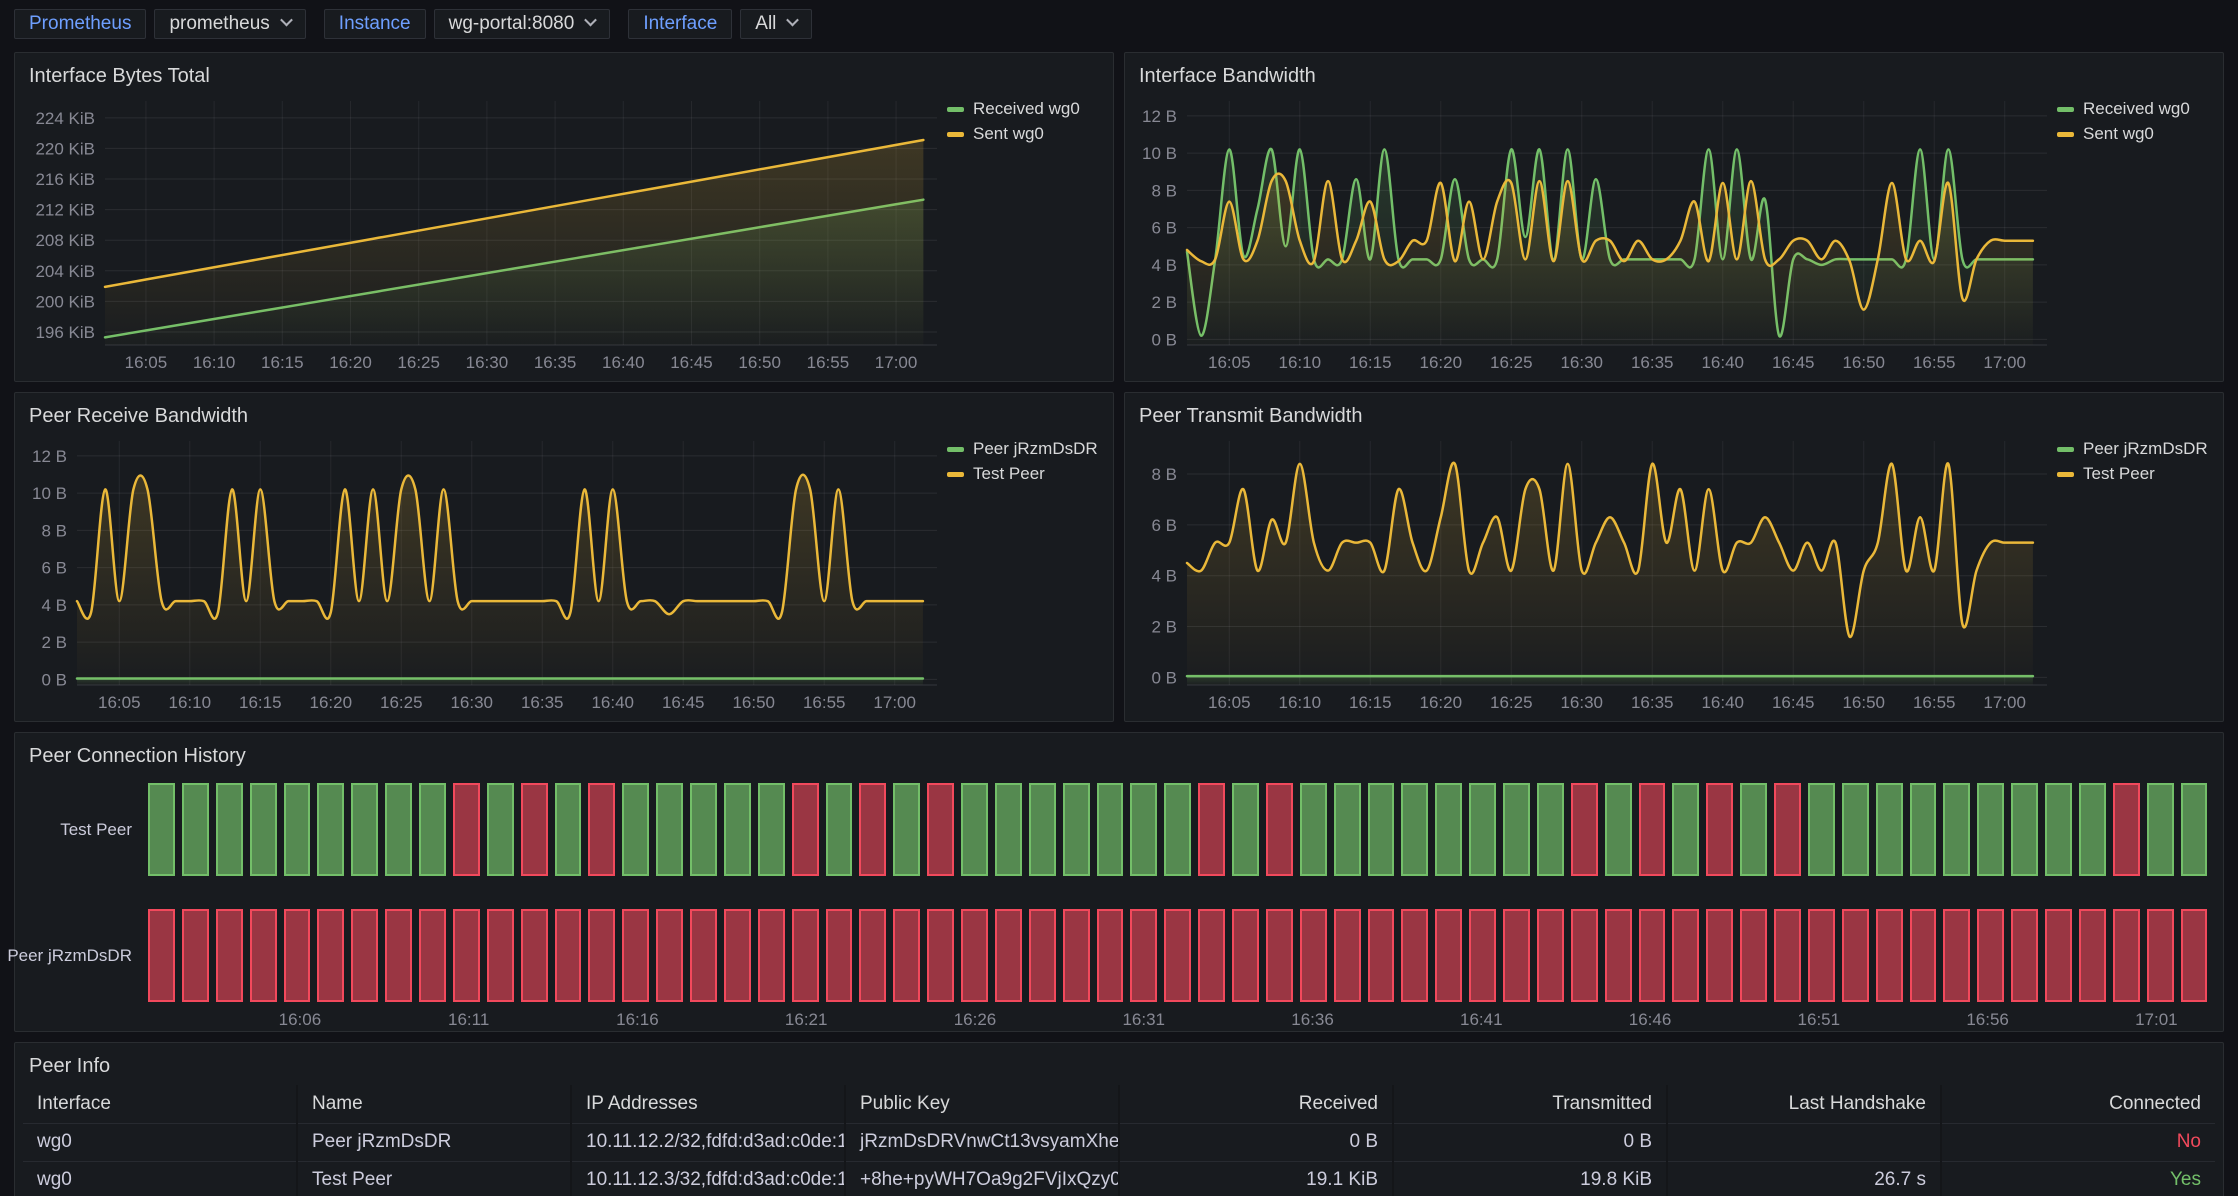 The width and height of the screenshot is (2238, 1196). Describe the element at coordinates (1164, 525) in the screenshot. I see `svg-text: 6 B` at that location.